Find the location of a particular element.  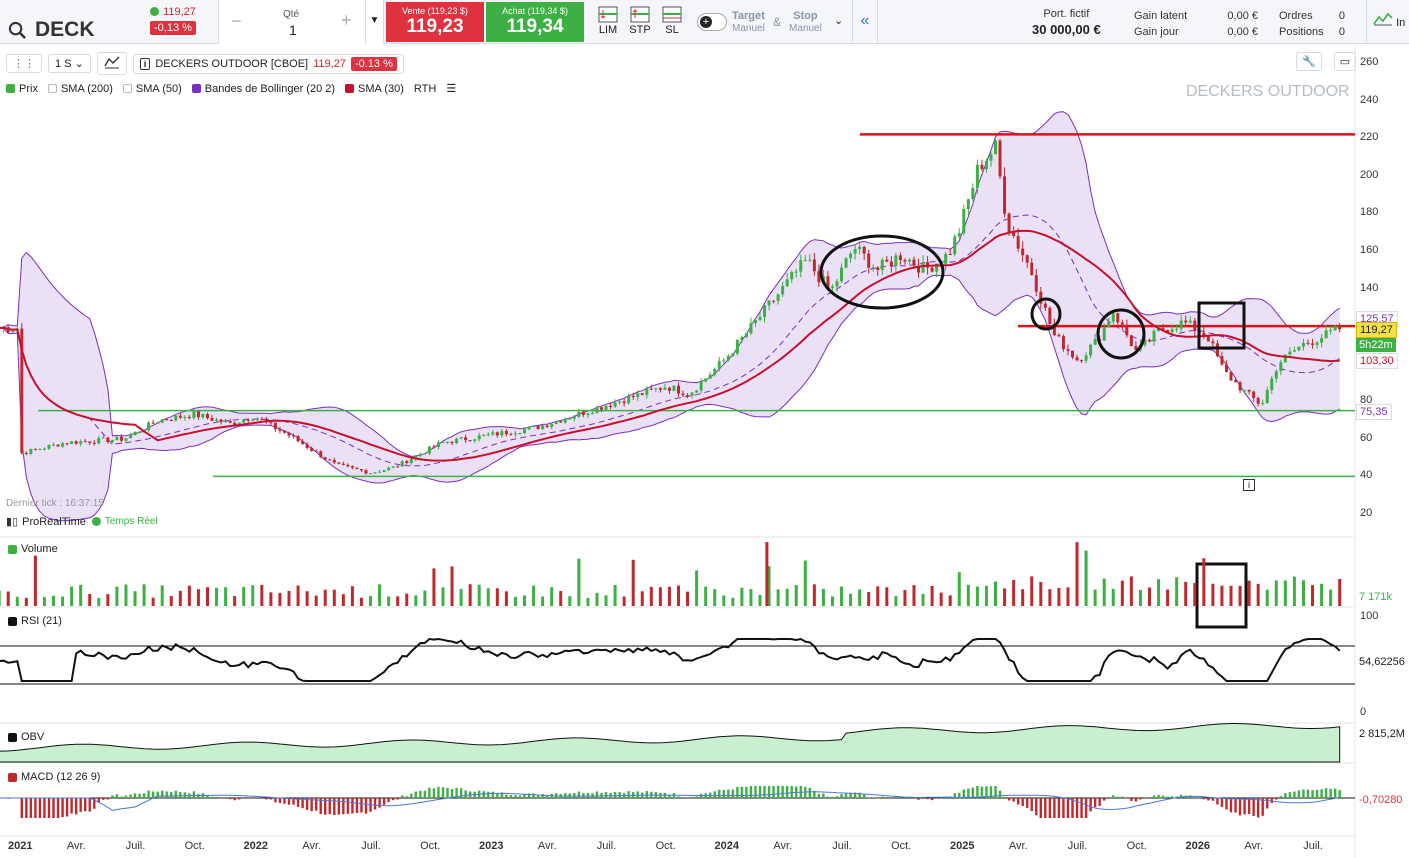

indicators-button: In is located at coordinates (1387, 22).